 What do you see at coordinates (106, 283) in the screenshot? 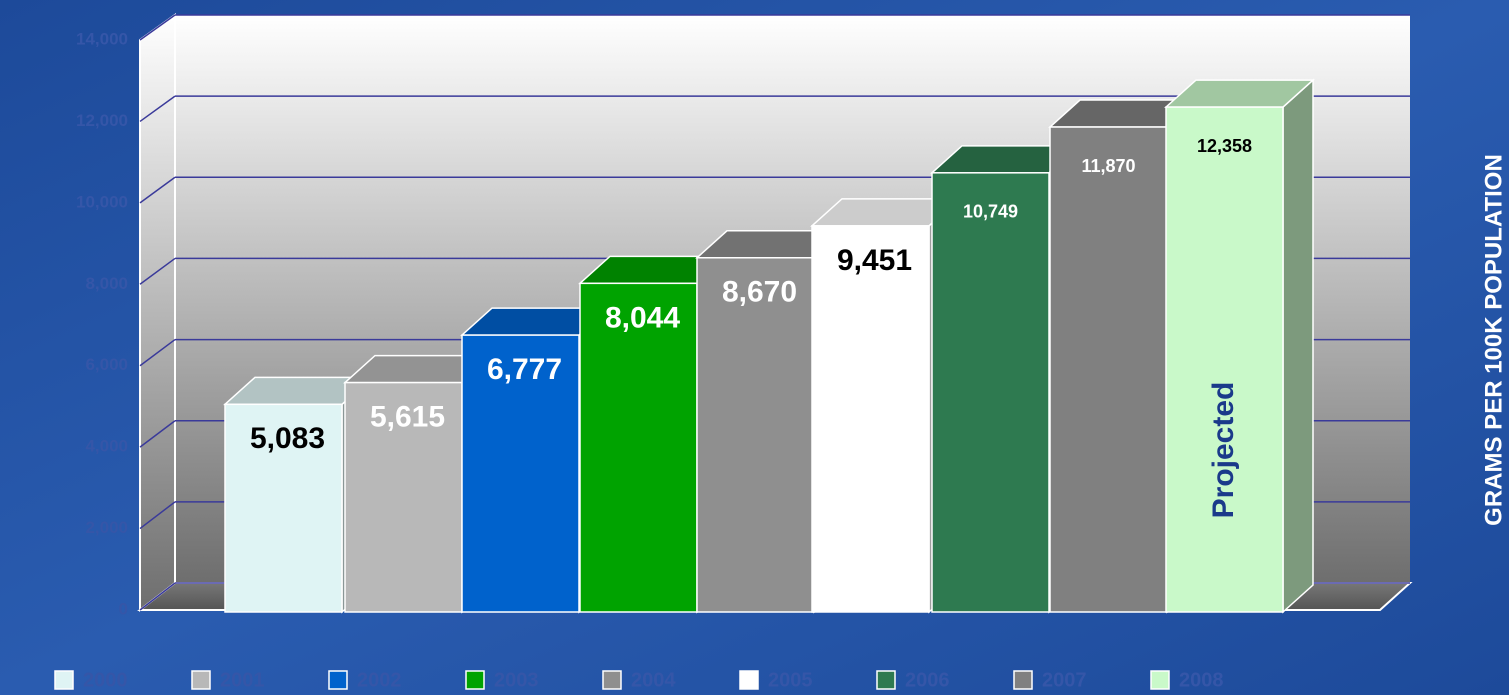
I see `y-tick-label: 8,000` at bounding box center [106, 283].